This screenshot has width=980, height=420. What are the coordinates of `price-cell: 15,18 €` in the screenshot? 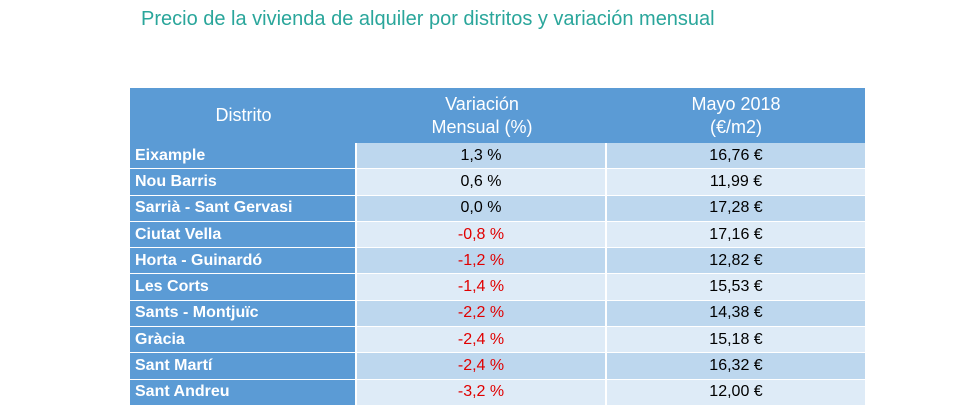 It's located at (736, 340).